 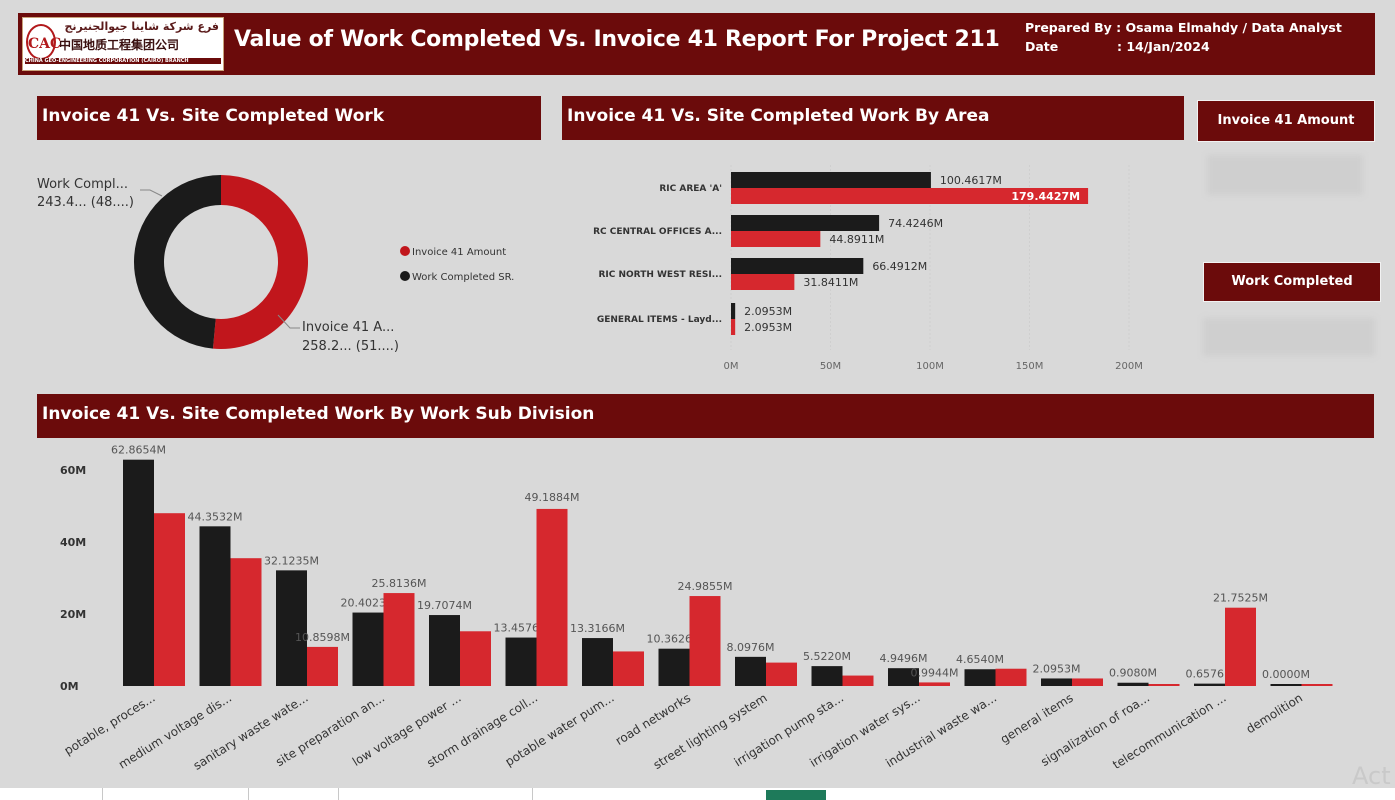 What do you see at coordinates (674, 639) in the screenshot?
I see `sub-bar-value-label: 10.3626M` at bounding box center [674, 639].